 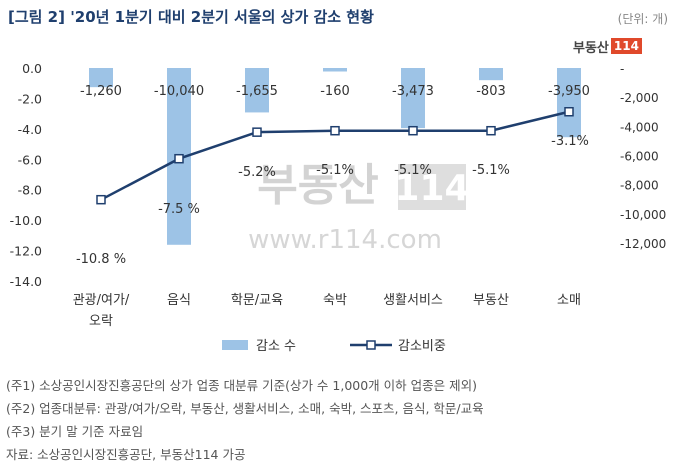 I want to click on left-tick-label: 0.0, so click(x=32, y=68).